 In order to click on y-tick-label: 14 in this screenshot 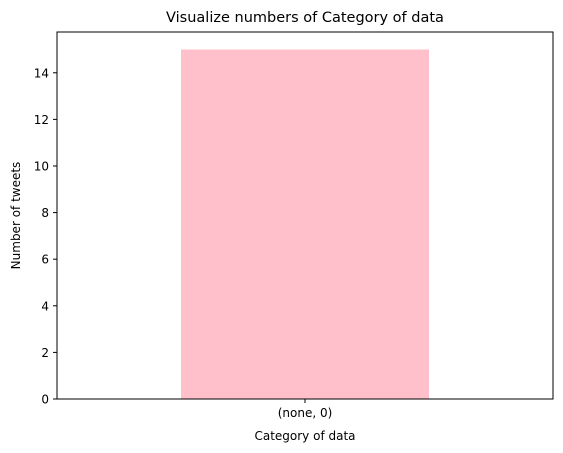, I will do `click(41, 73)`.